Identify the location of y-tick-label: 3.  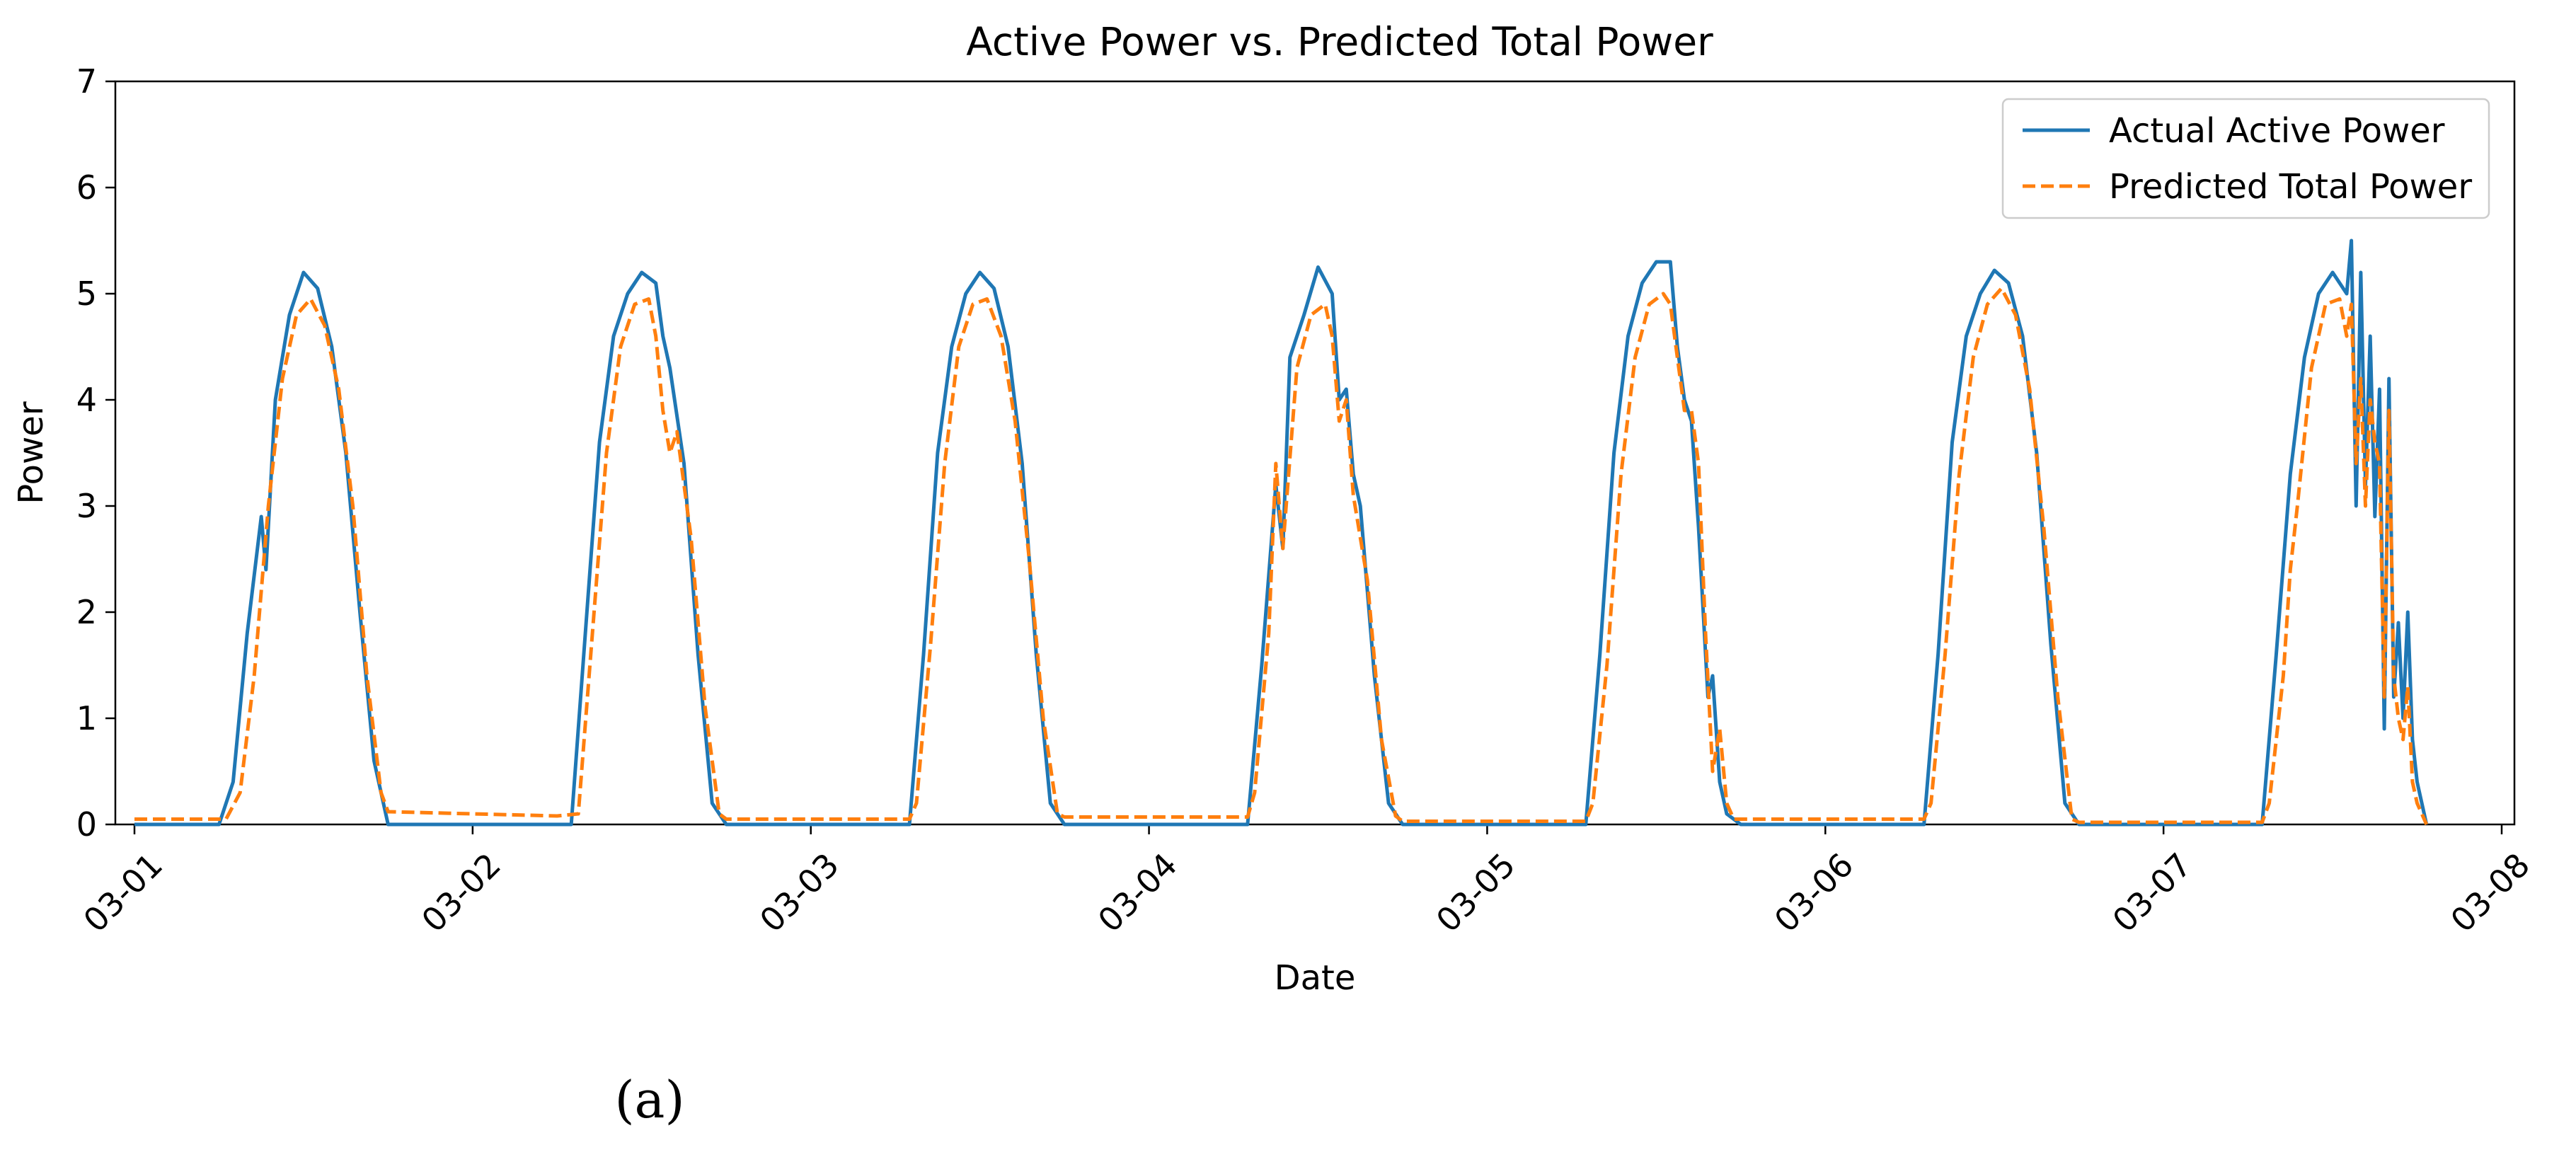
(86, 506).